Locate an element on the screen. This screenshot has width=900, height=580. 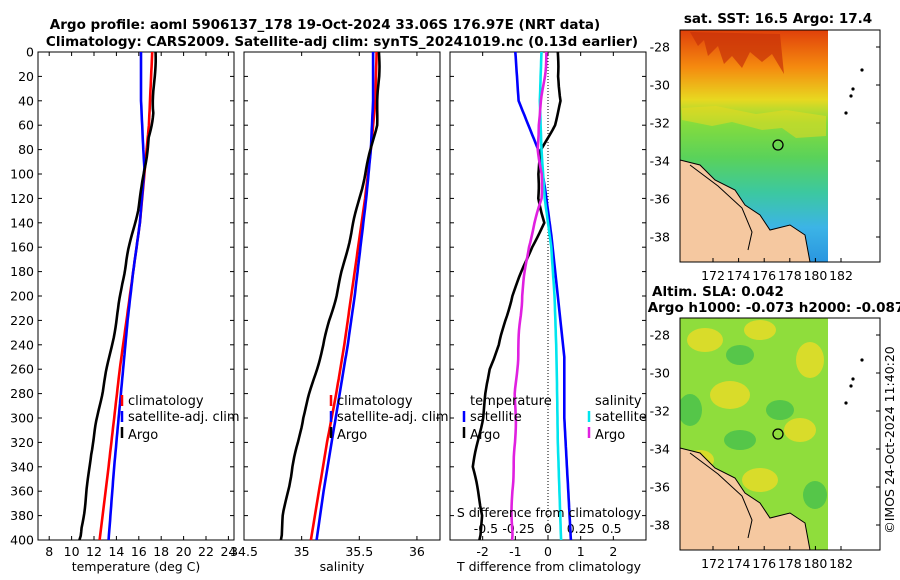
x-tick-label: 0 is located at coordinates (548, 551).